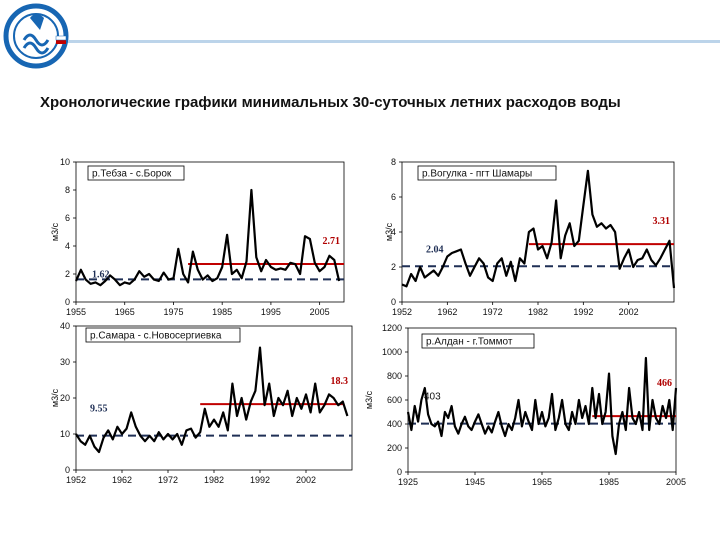 The height and width of the screenshot is (540, 720). What do you see at coordinates (662, 221) in the screenshot?
I see `recent-mean-label: 3.31` at bounding box center [662, 221].